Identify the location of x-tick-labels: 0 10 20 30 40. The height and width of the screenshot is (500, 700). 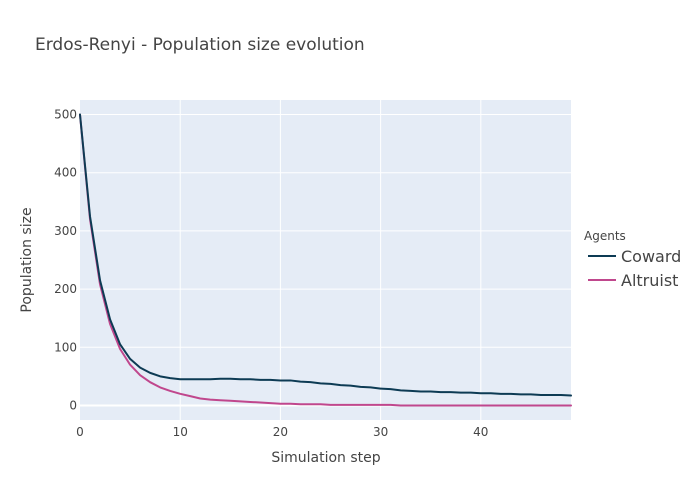
(282, 432).